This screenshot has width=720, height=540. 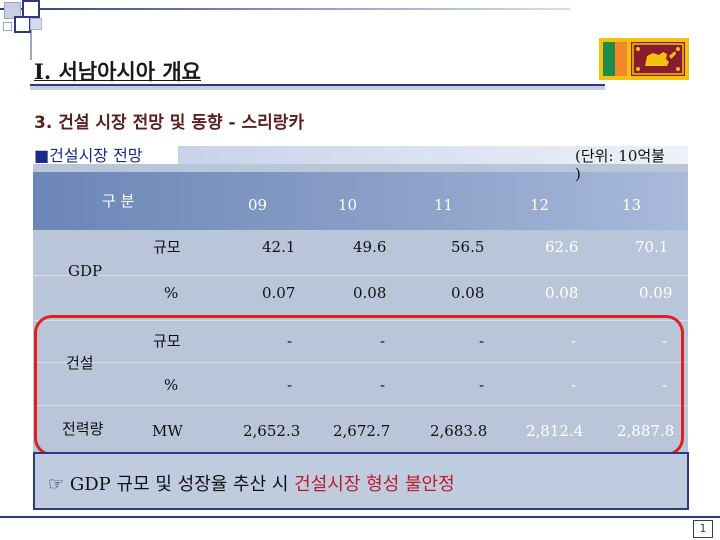 What do you see at coordinates (169, 123) in the screenshot?
I see `slide-subtitle: 3. 건설 시장 전망 및 동향 - 스리랑카` at bounding box center [169, 123].